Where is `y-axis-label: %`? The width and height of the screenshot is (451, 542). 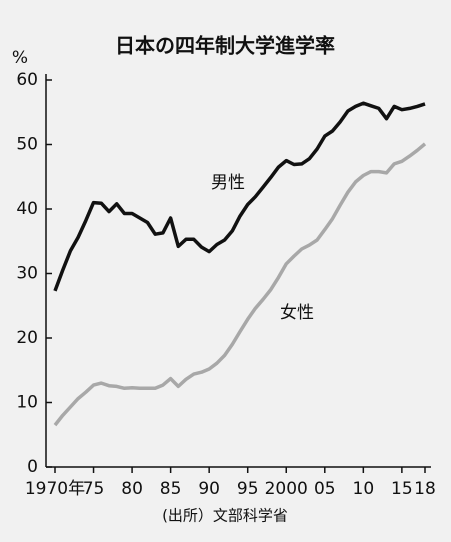 y-axis-label: % is located at coordinates (20, 58).